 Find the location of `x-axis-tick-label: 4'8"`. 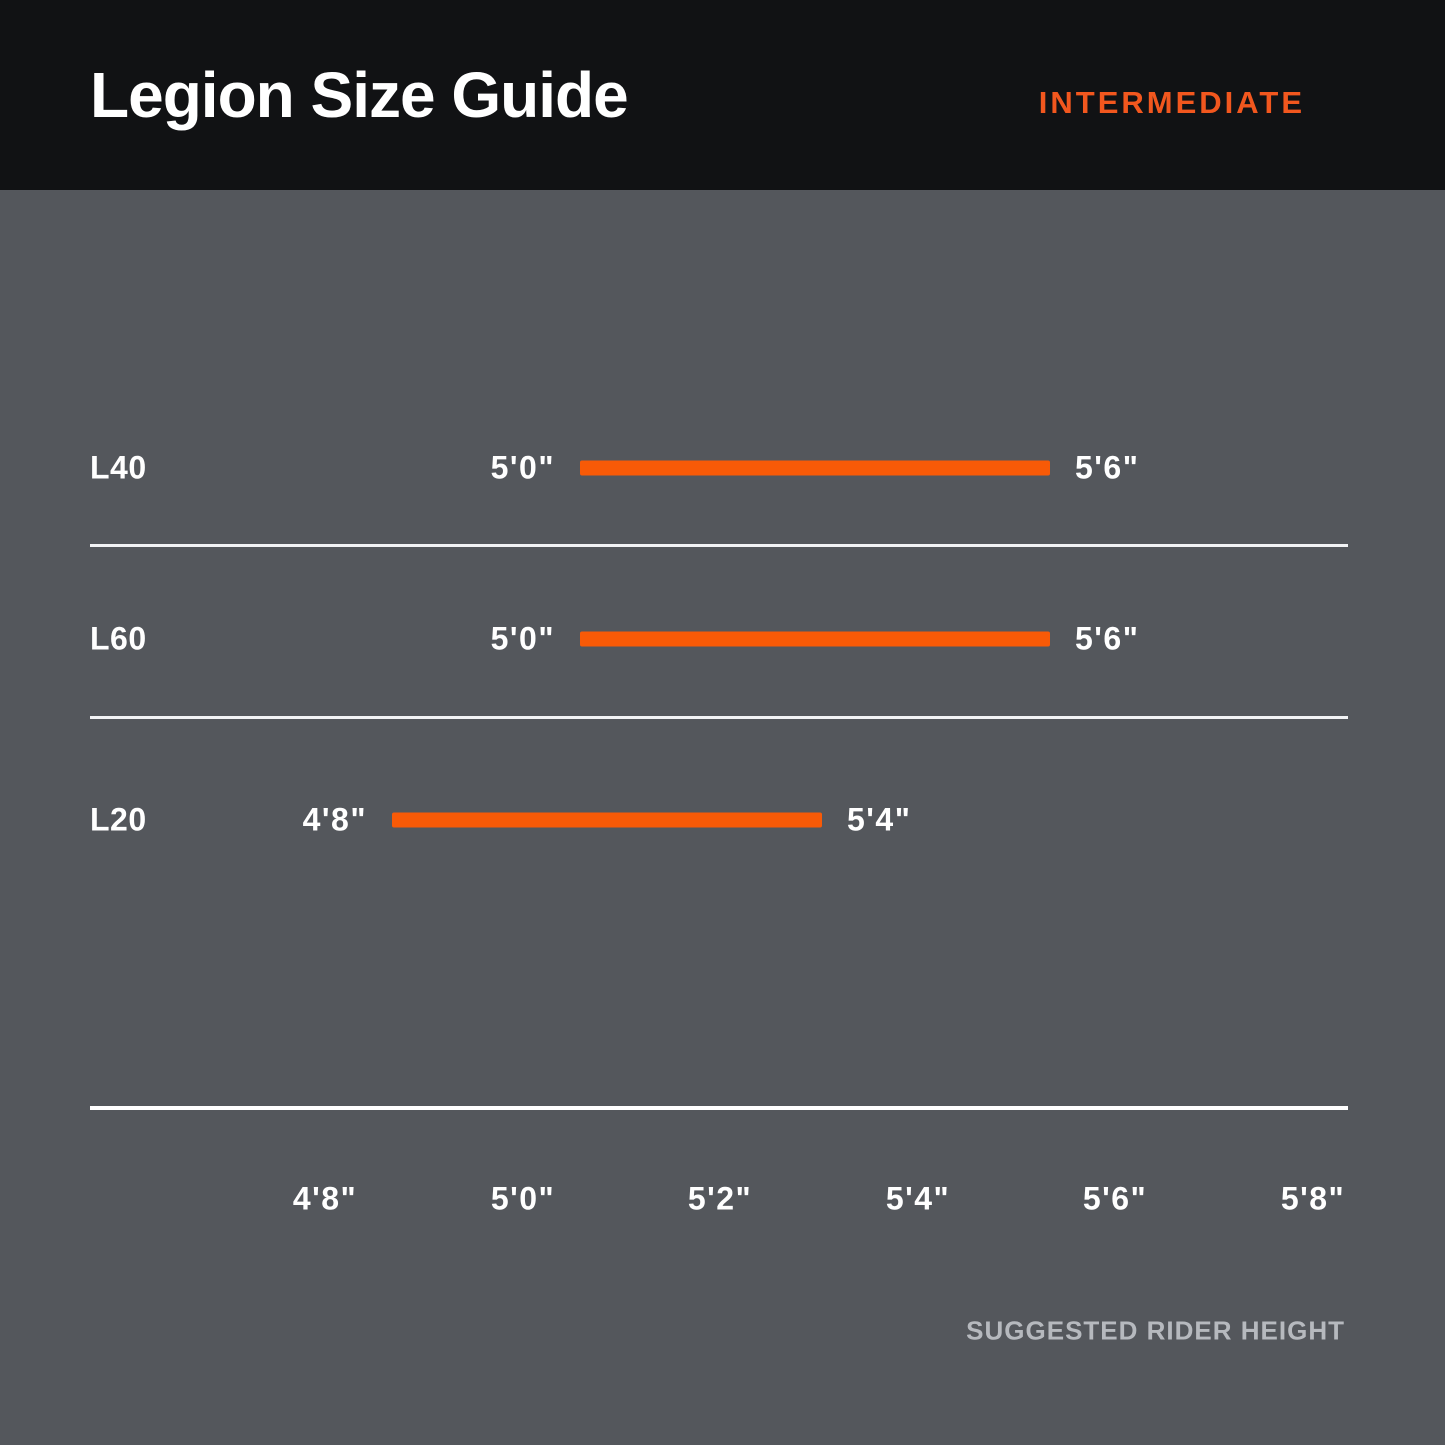

x-axis-tick-label: 4'8" is located at coordinates (325, 1198).